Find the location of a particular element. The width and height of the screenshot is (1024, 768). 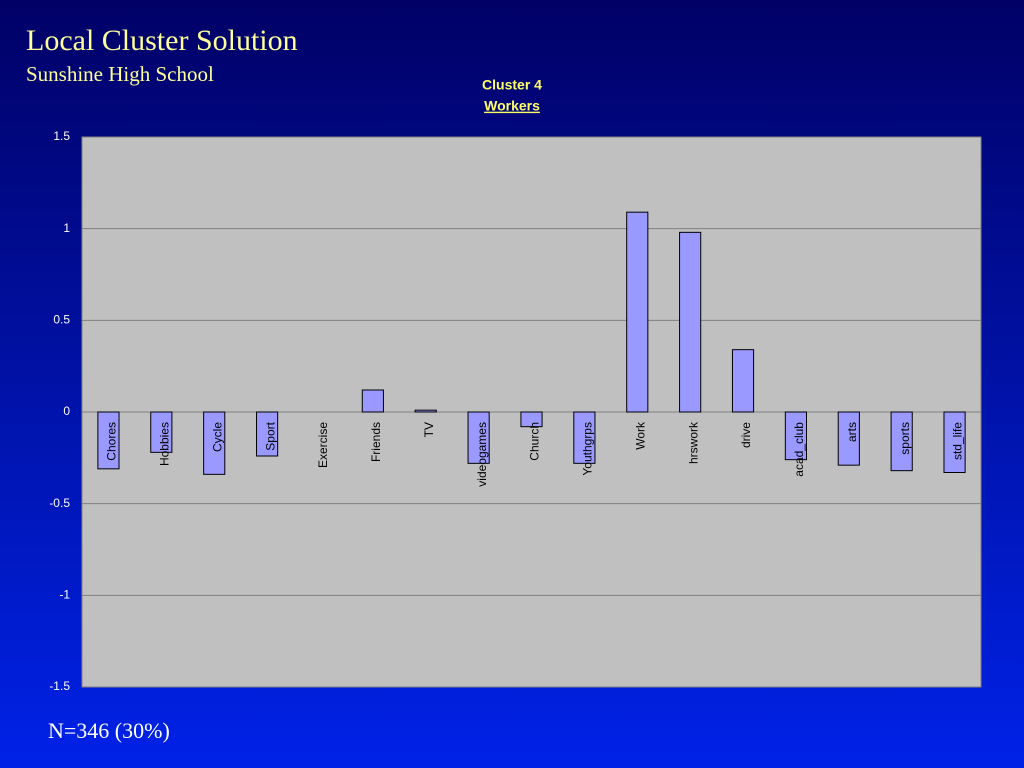

x-tick-label: Exercise is located at coordinates (323, 445).